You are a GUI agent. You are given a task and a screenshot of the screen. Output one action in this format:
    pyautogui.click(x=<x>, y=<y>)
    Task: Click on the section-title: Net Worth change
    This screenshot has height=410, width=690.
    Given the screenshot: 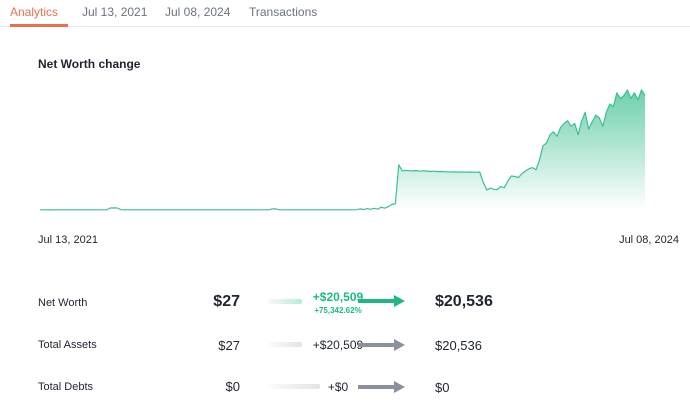 What is the action you would take?
    pyautogui.click(x=89, y=64)
    